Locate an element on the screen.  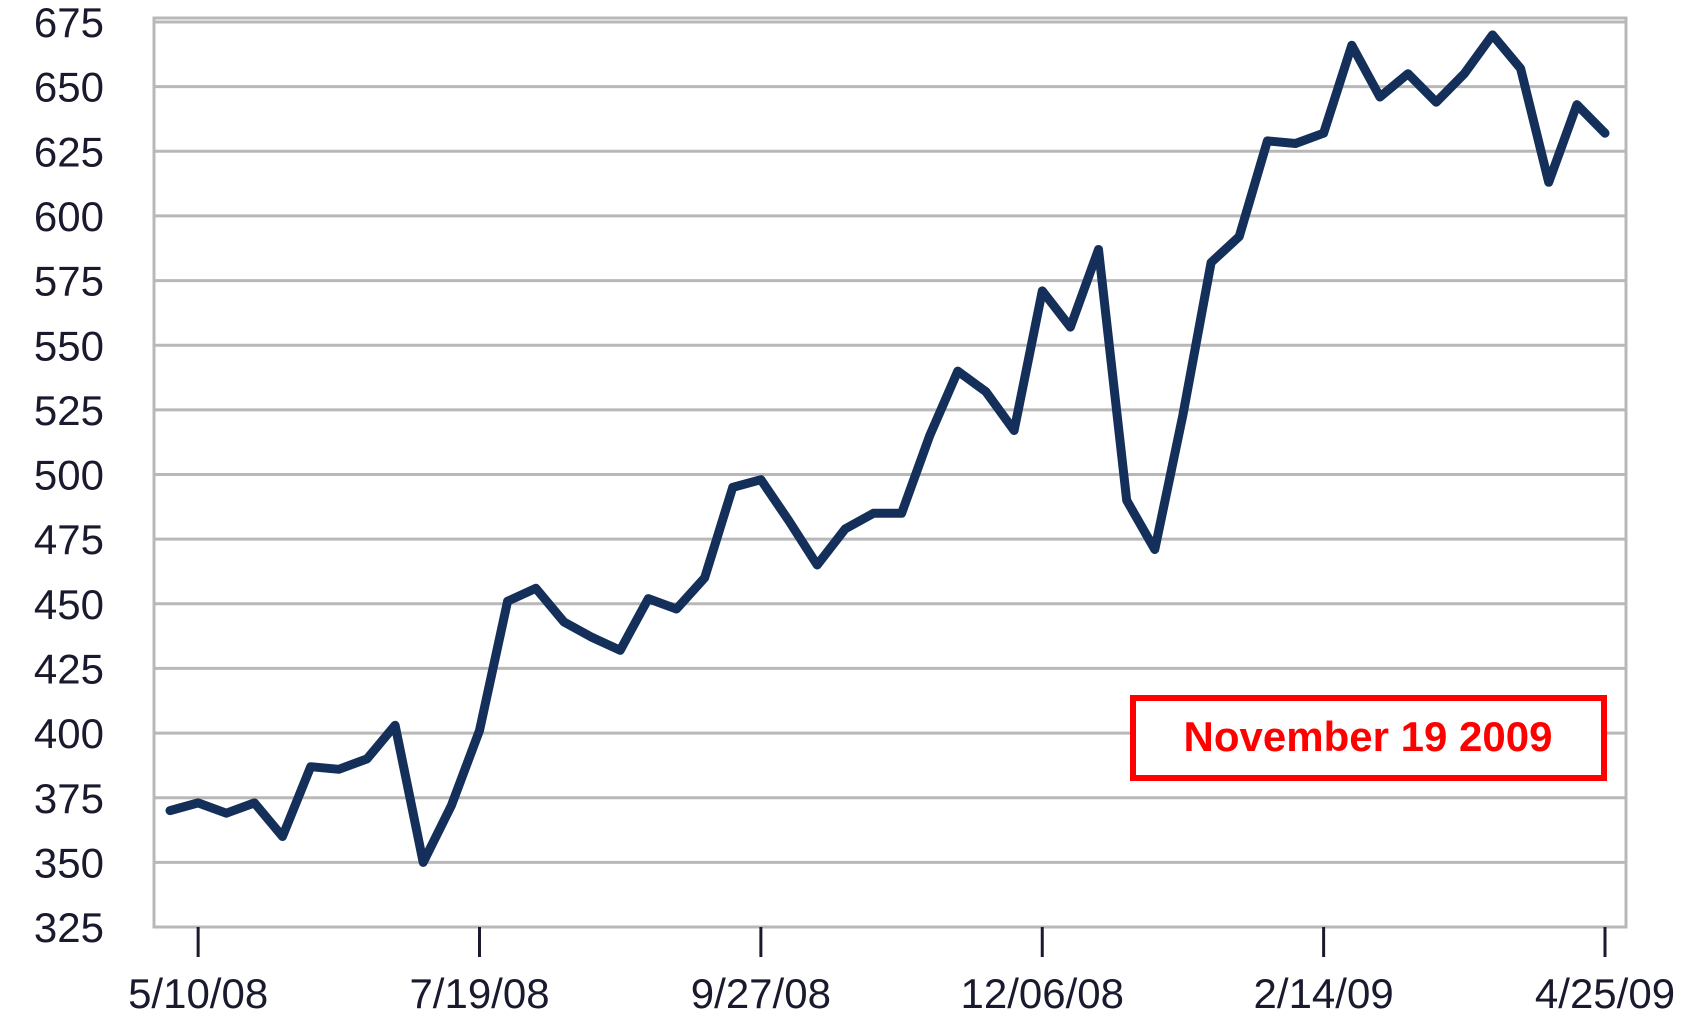
y-tick-label: 600 is located at coordinates (69, 216).